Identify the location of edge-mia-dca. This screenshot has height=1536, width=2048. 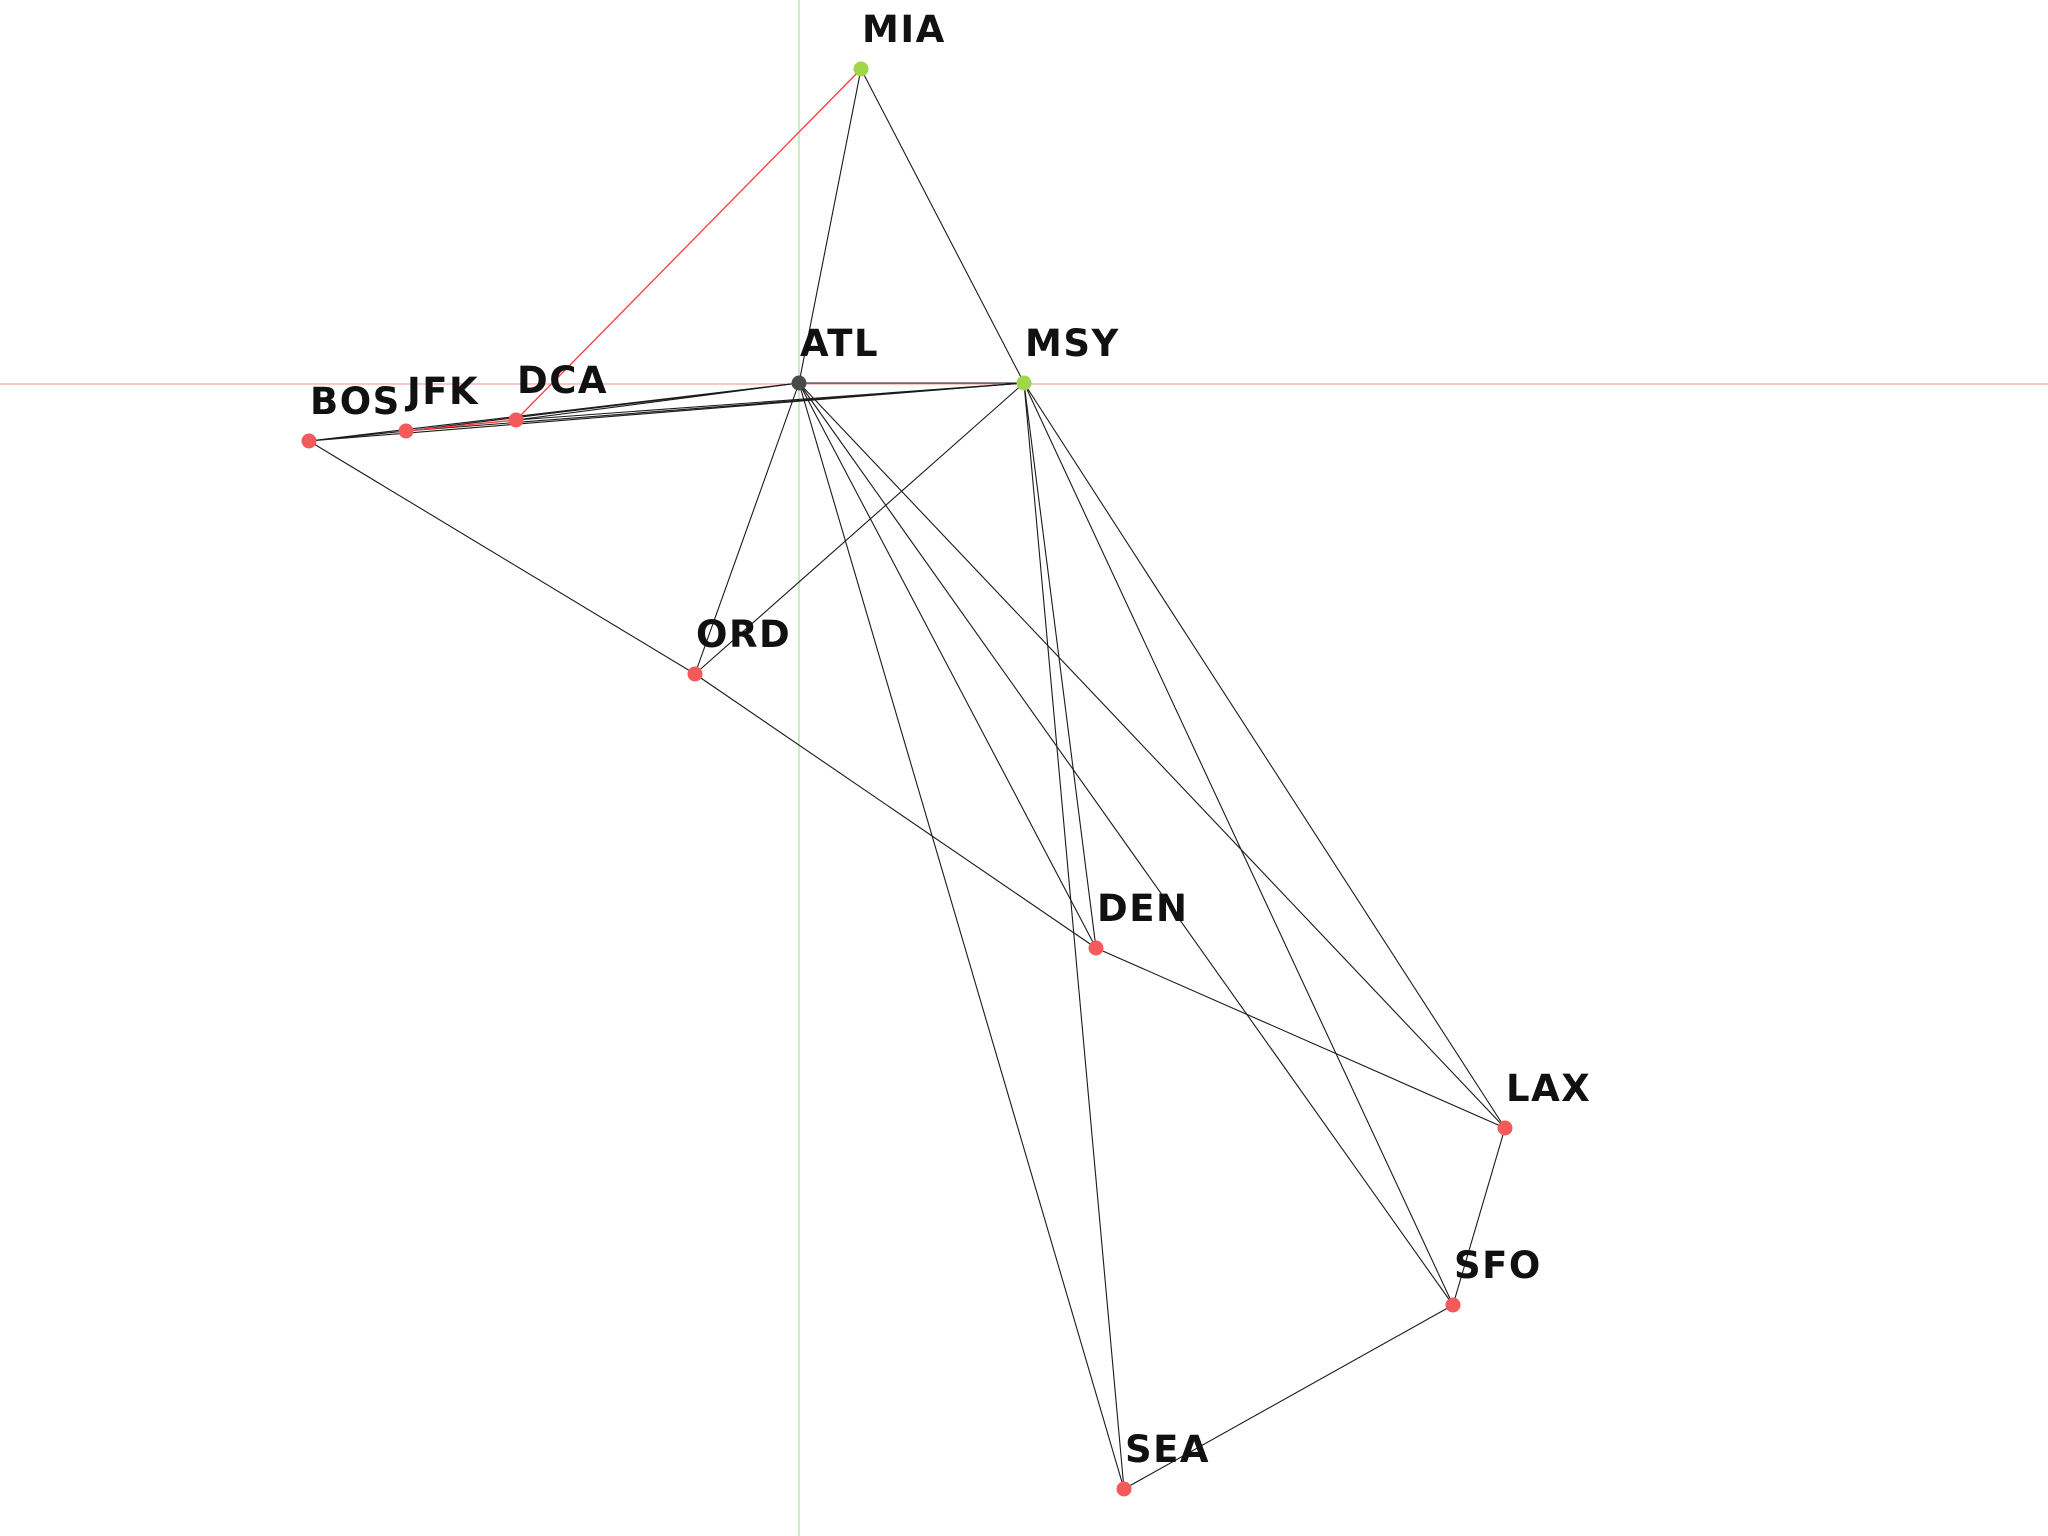
(688, 244).